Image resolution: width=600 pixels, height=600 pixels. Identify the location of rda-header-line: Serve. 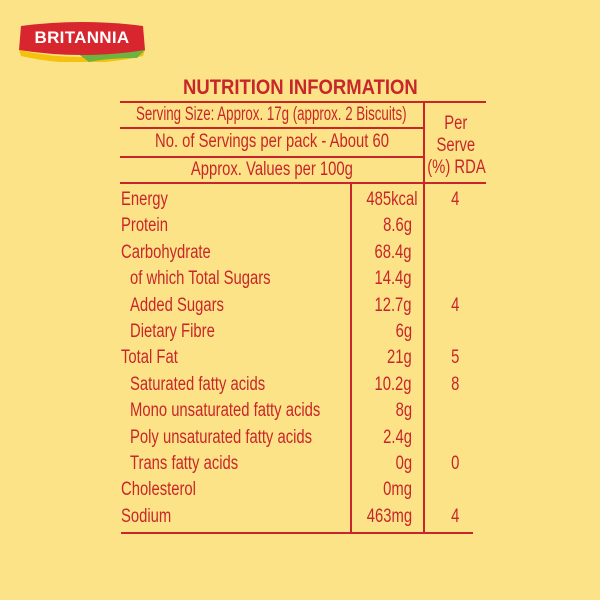
(456, 145).